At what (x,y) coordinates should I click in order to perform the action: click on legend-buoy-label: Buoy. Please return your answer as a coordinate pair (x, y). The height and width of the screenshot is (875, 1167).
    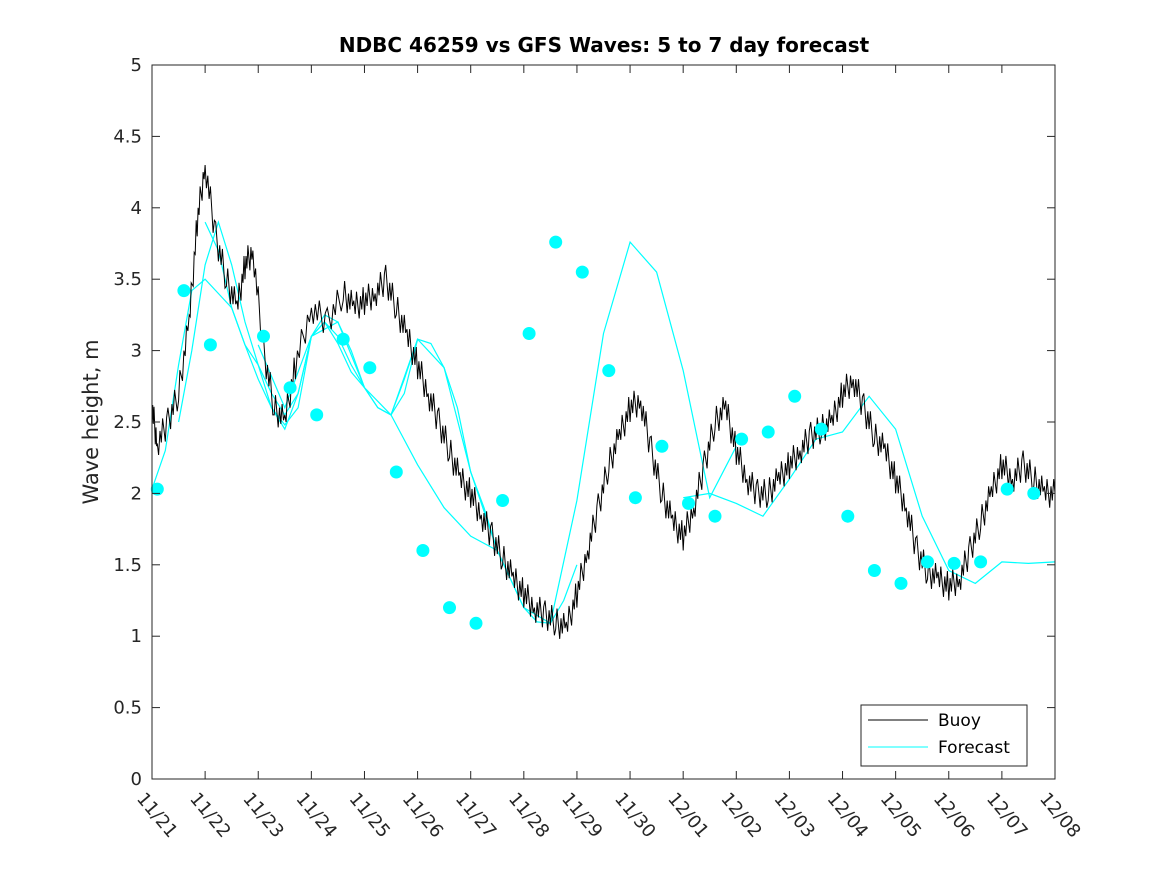
    Looking at the image, I should click on (959, 721).